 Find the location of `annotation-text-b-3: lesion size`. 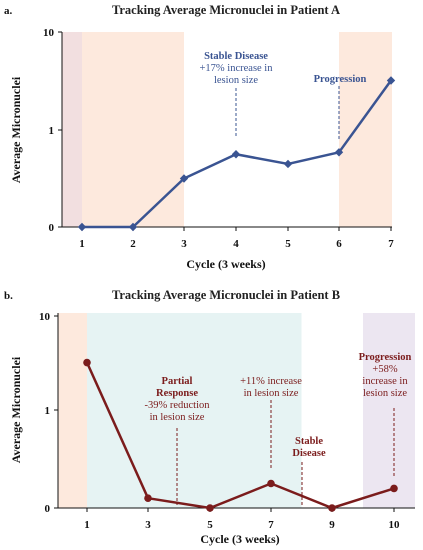

annotation-text-b-3: lesion size is located at coordinates (385, 393).